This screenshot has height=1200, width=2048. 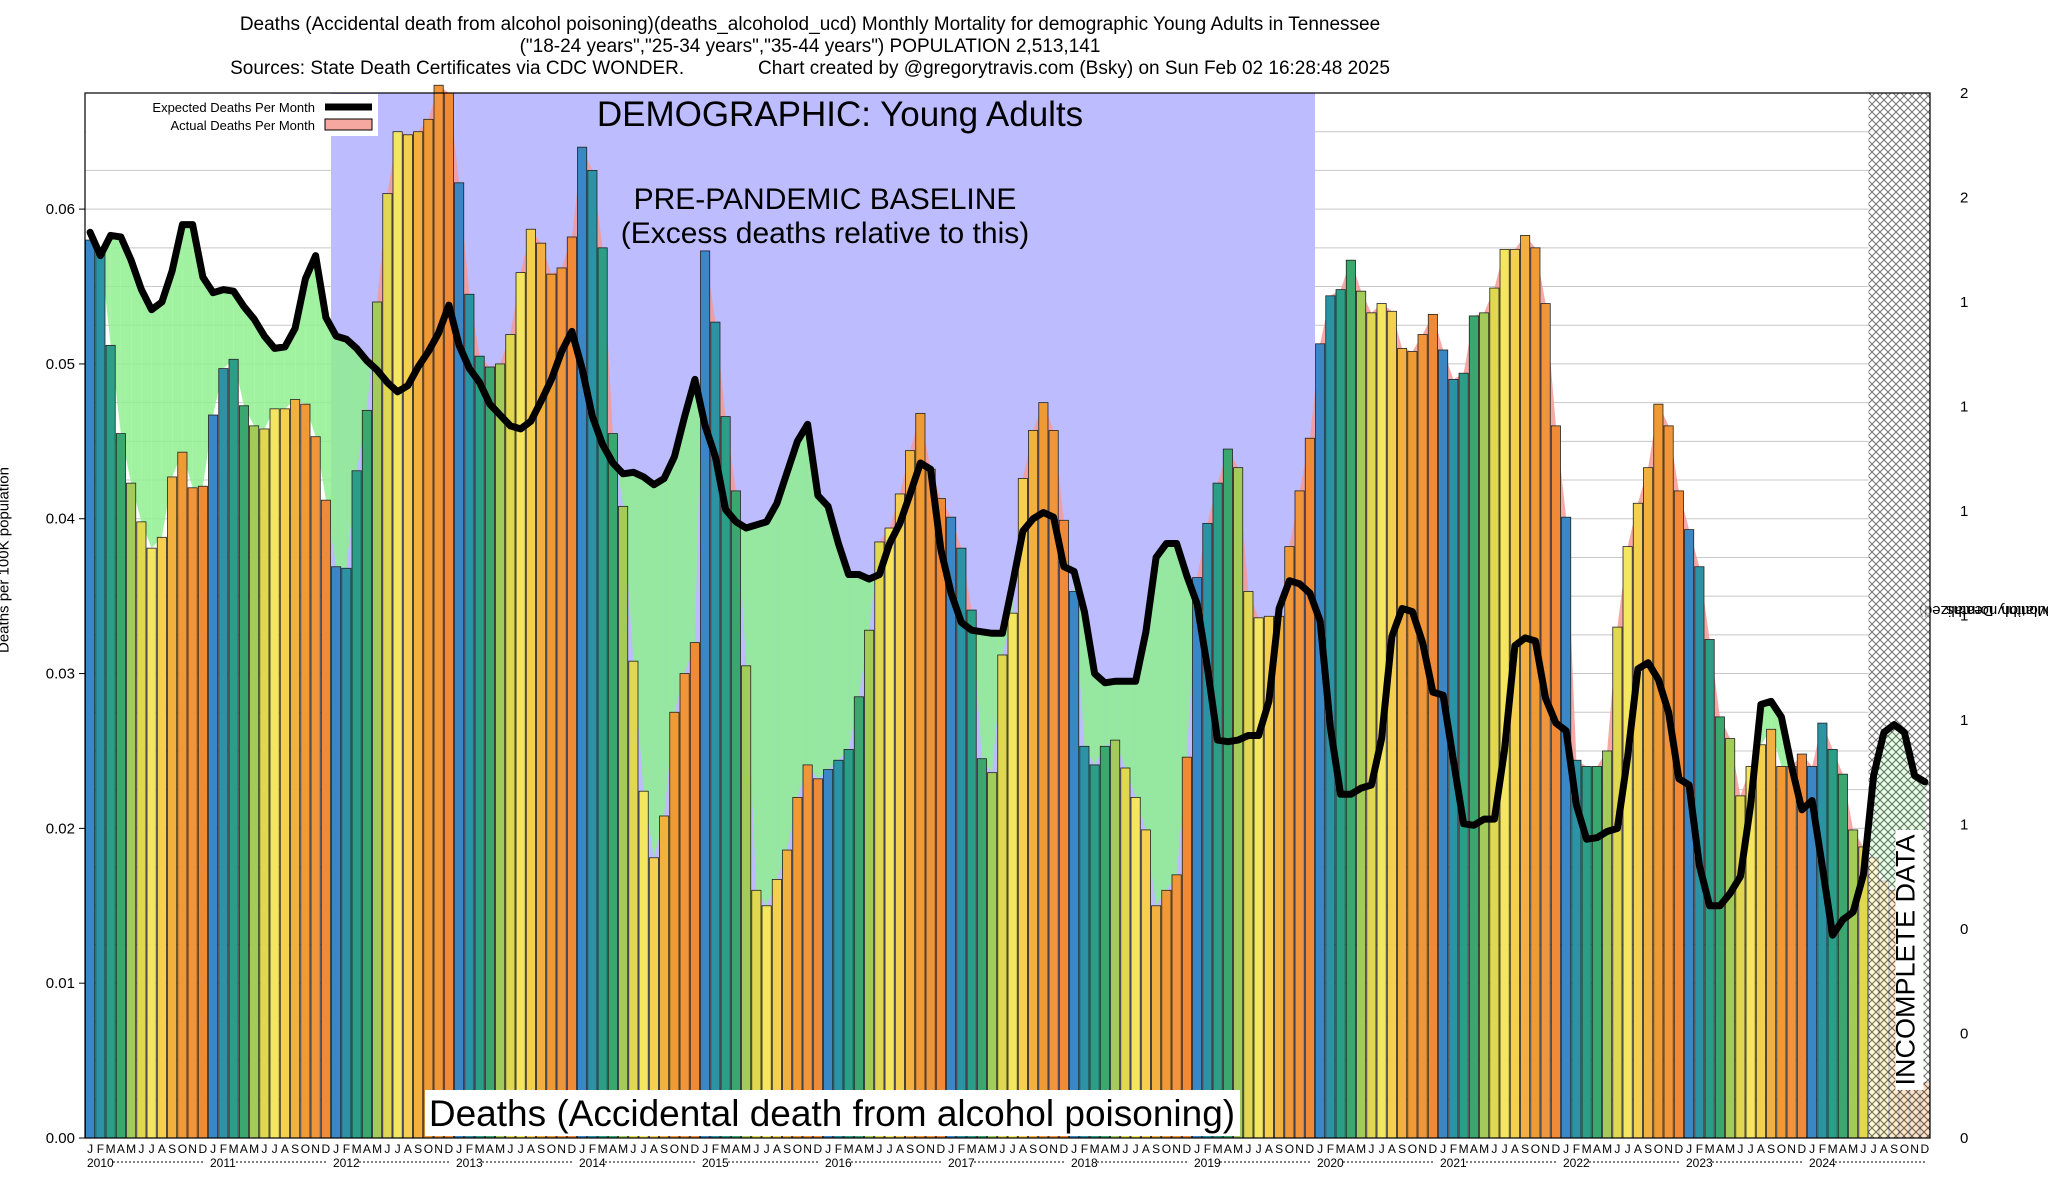 What do you see at coordinates (60, 364) in the screenshot?
I see `y-tick-label: 0.05` at bounding box center [60, 364].